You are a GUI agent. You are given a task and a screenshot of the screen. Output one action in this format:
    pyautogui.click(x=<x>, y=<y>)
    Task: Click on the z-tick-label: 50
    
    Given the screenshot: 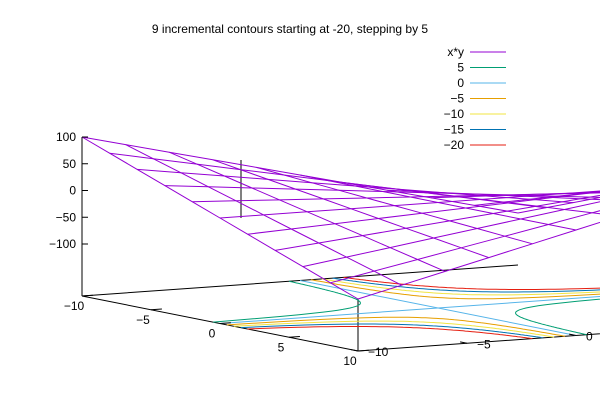 What is the action you would take?
    pyautogui.click(x=70, y=164)
    